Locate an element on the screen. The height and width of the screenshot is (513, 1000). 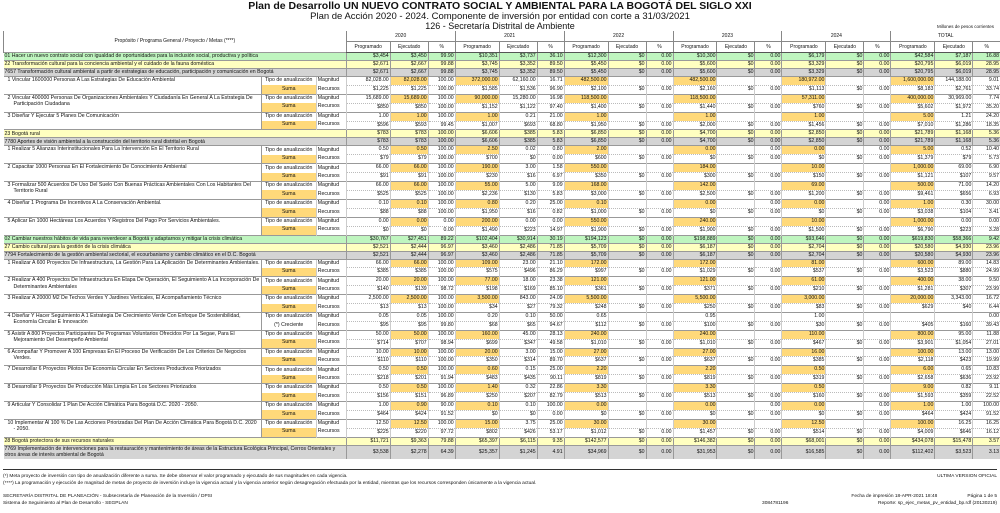
magnitud-value: 160.00 is located at coordinates (477, 334).